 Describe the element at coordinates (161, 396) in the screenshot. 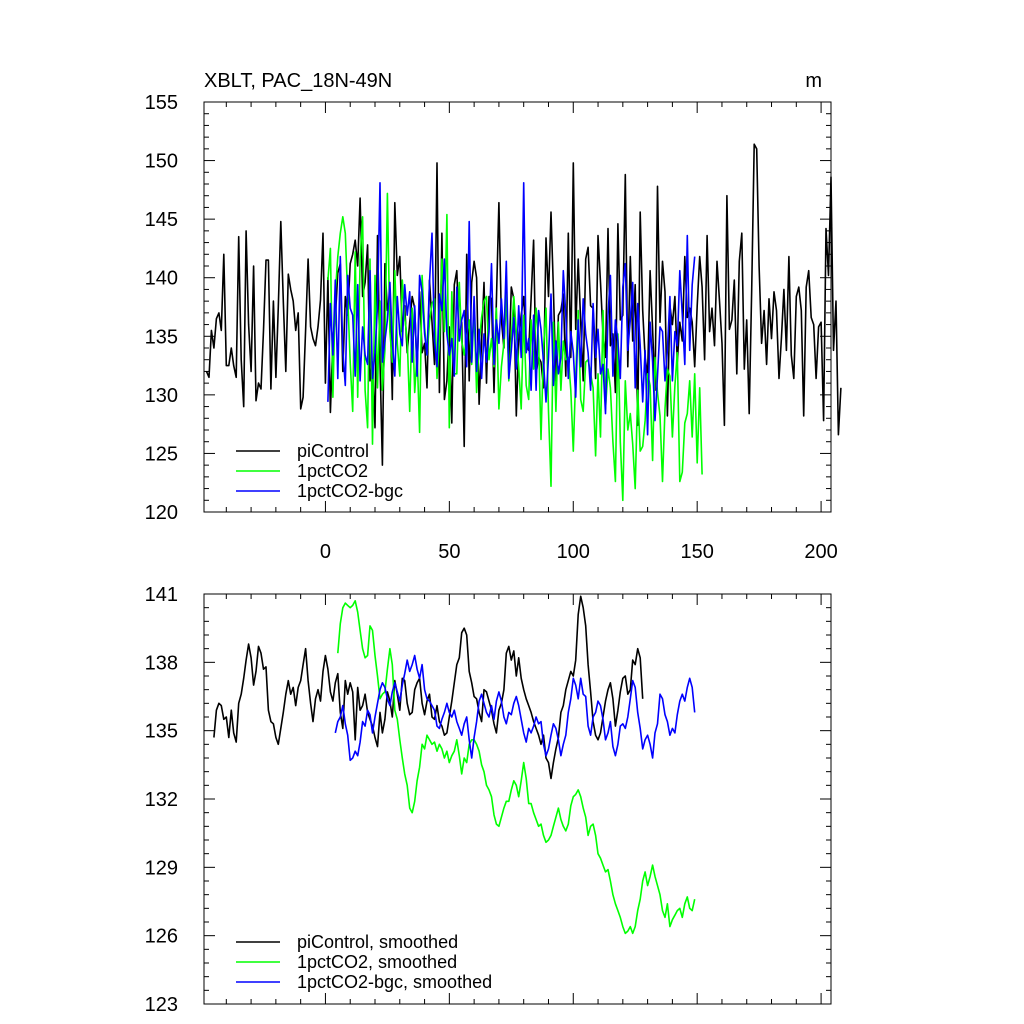

I see `y-tick-label: 130` at that location.